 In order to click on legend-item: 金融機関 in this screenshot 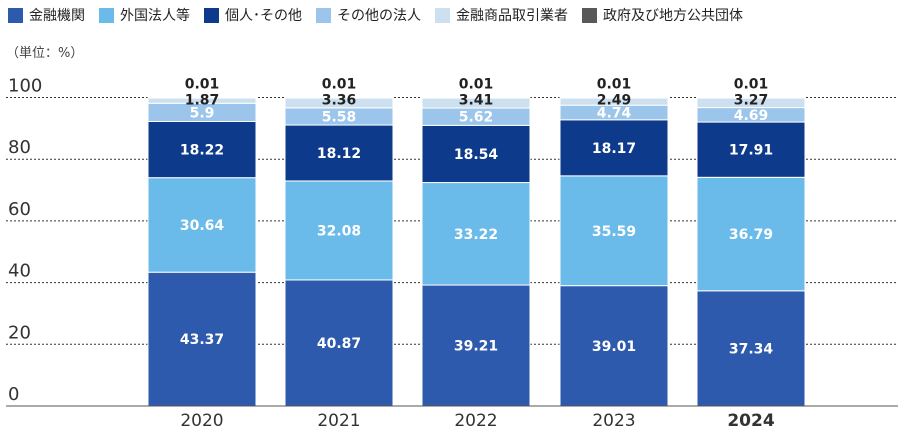, I will do `click(46, 15)`.